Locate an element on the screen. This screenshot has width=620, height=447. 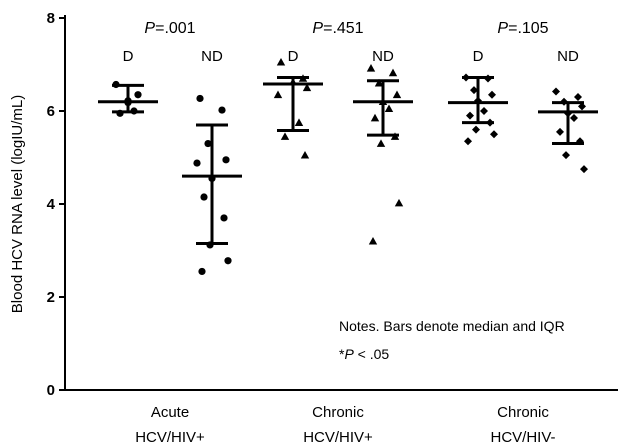
x-group-label-2-line1: Chronic is located at coordinates (523, 412).